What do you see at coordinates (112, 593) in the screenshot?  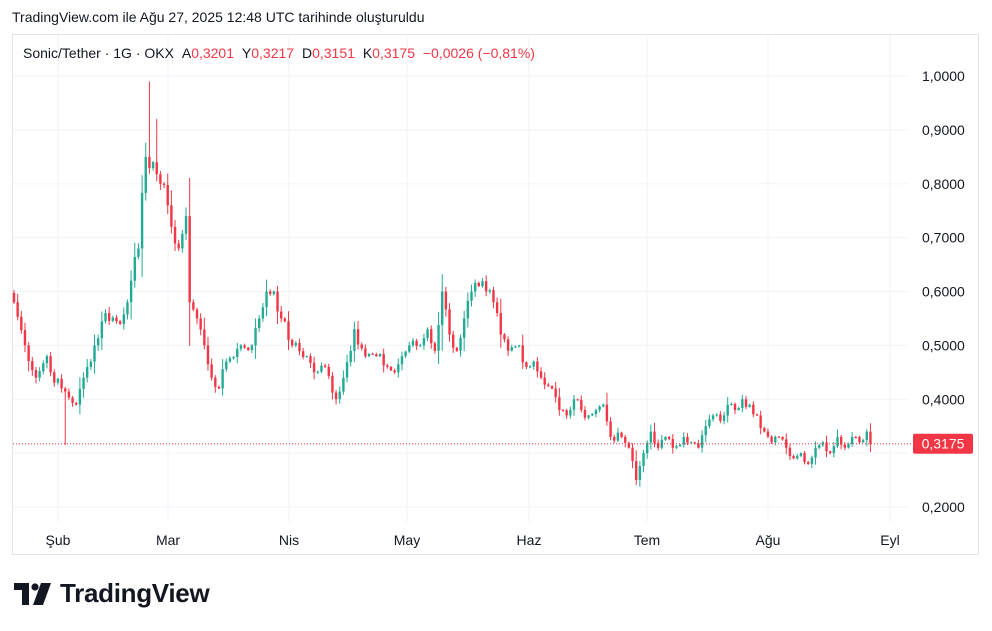 I see `brand-footer: TradingView` at bounding box center [112, 593].